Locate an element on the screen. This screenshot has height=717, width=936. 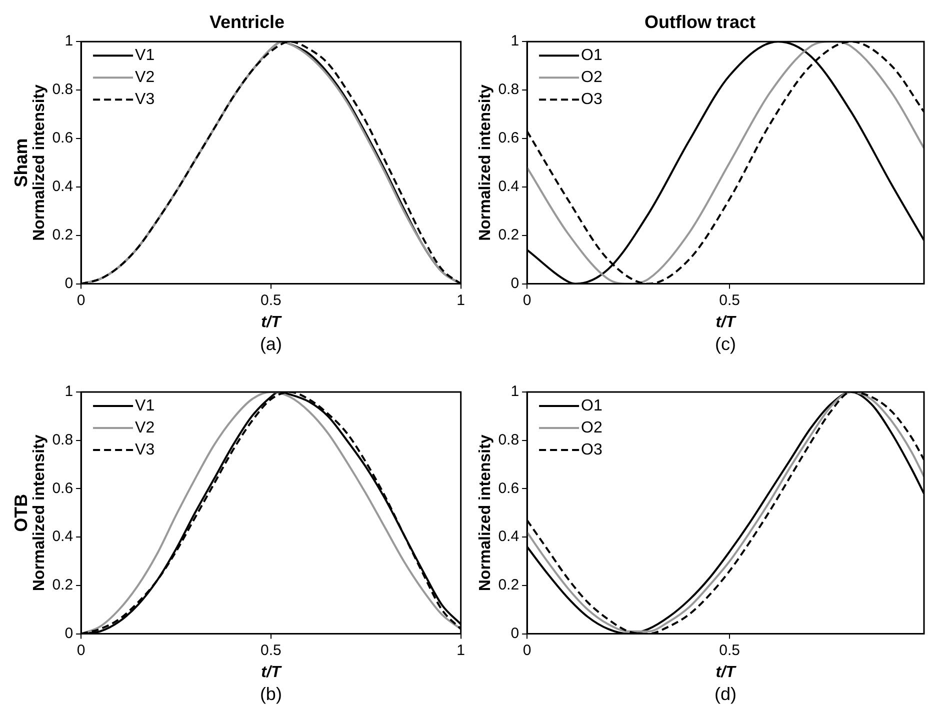
text: (b) is located at coordinates (271, 694).